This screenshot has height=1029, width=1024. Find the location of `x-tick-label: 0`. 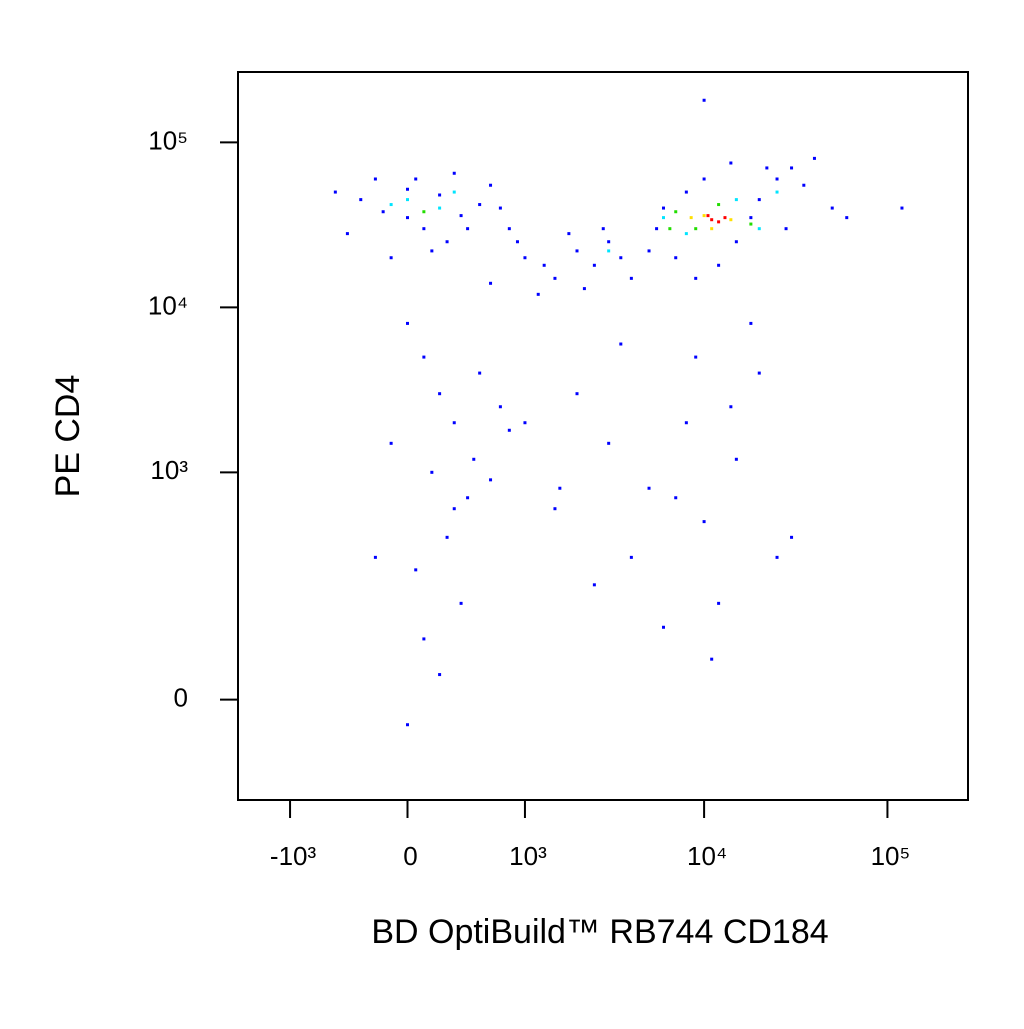

x-tick-label: 0 is located at coordinates (410, 856).